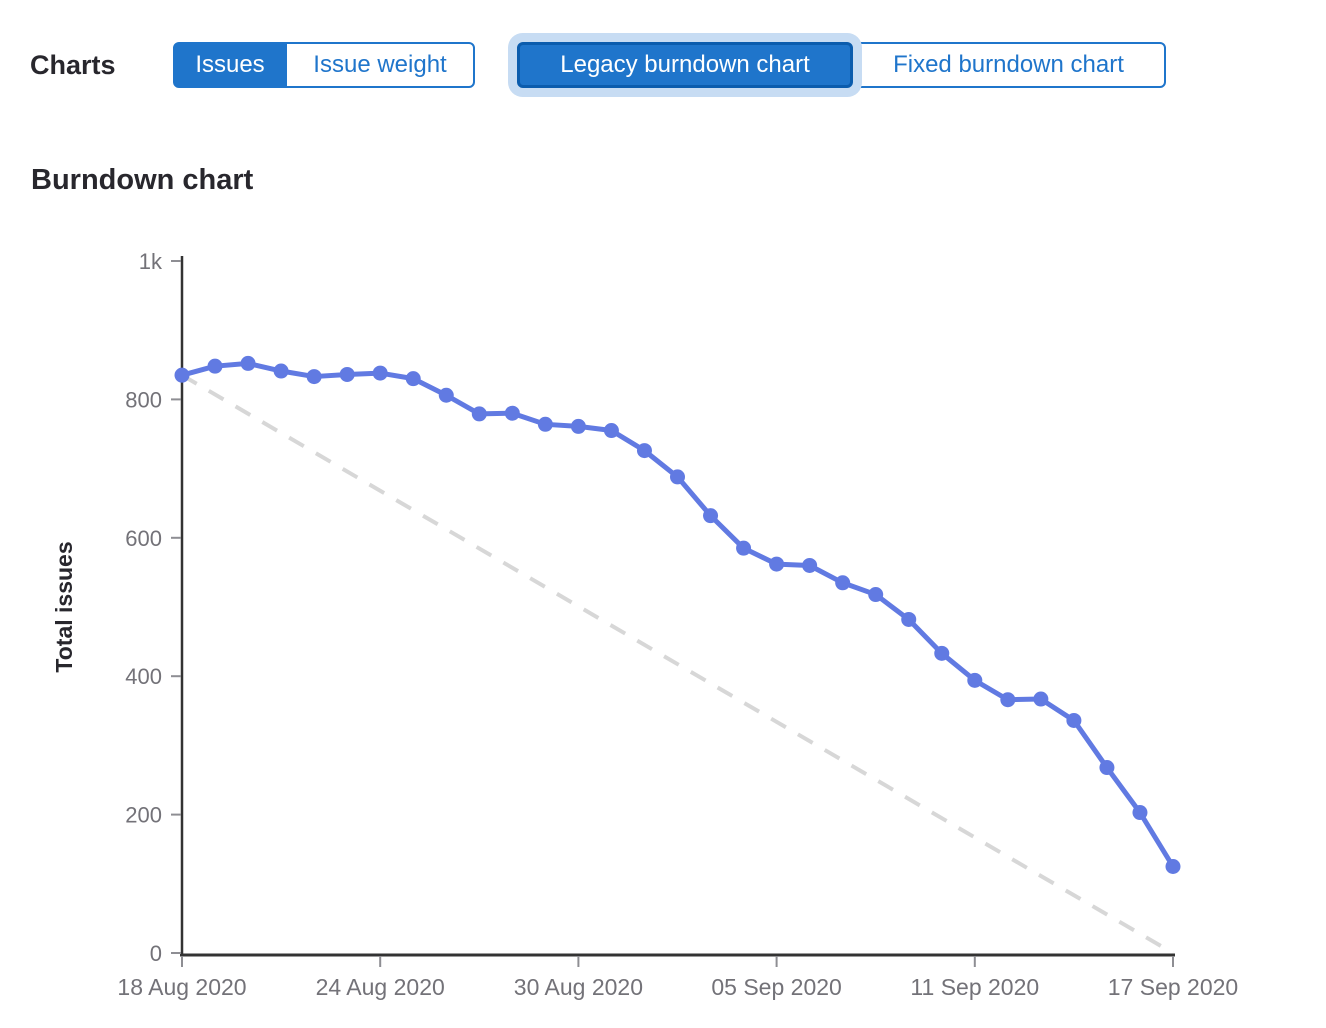 The image size is (1326, 1028). What do you see at coordinates (974, 987) in the screenshot?
I see `x-tick-label: 11 Sep 2020` at bounding box center [974, 987].